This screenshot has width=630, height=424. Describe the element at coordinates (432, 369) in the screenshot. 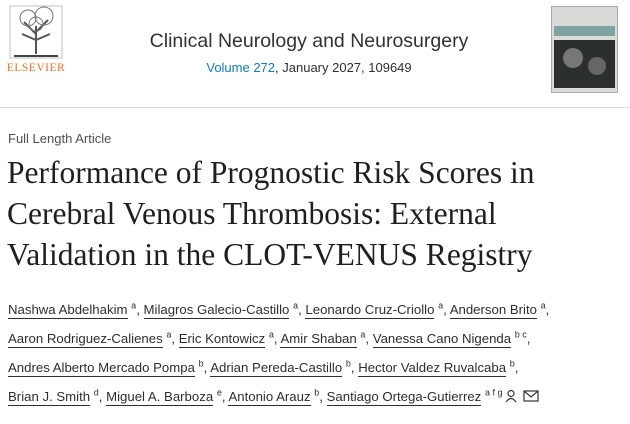

I see `author-name: Hector Valdez Ruvalcaba` at that location.